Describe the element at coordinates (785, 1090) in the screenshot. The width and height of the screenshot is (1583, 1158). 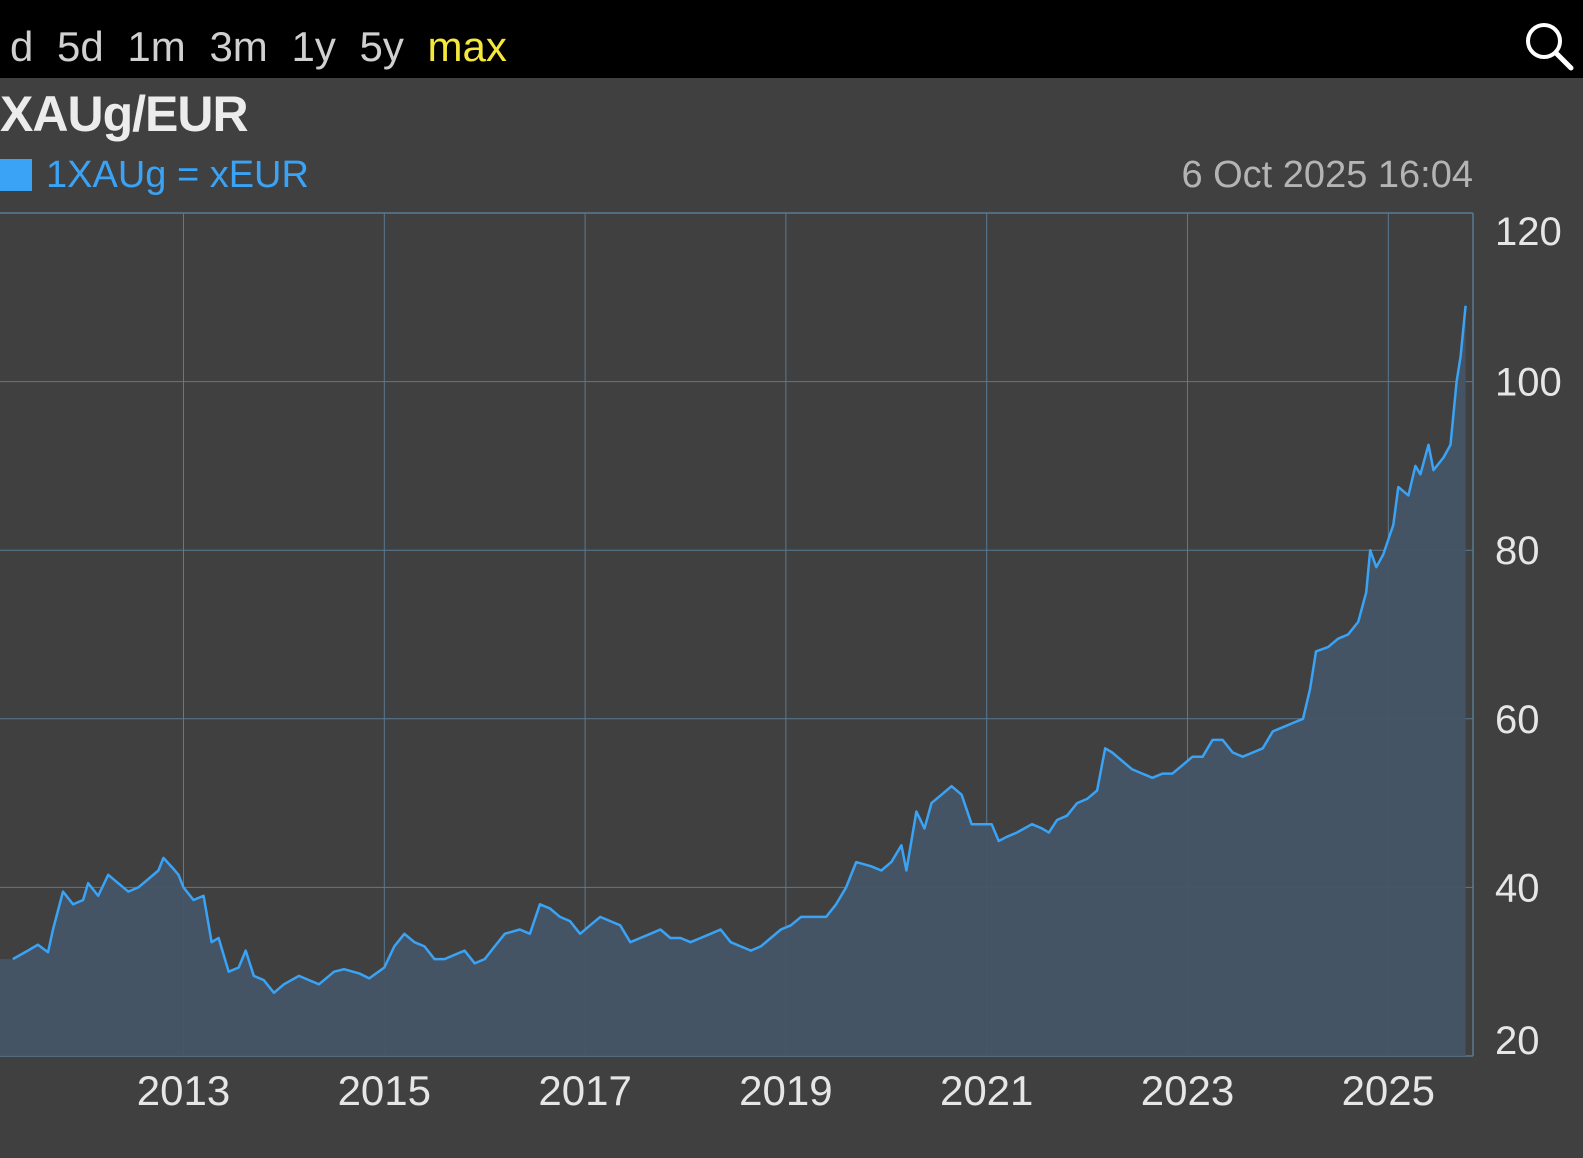
I see `x-tick-label: 2019` at that location.